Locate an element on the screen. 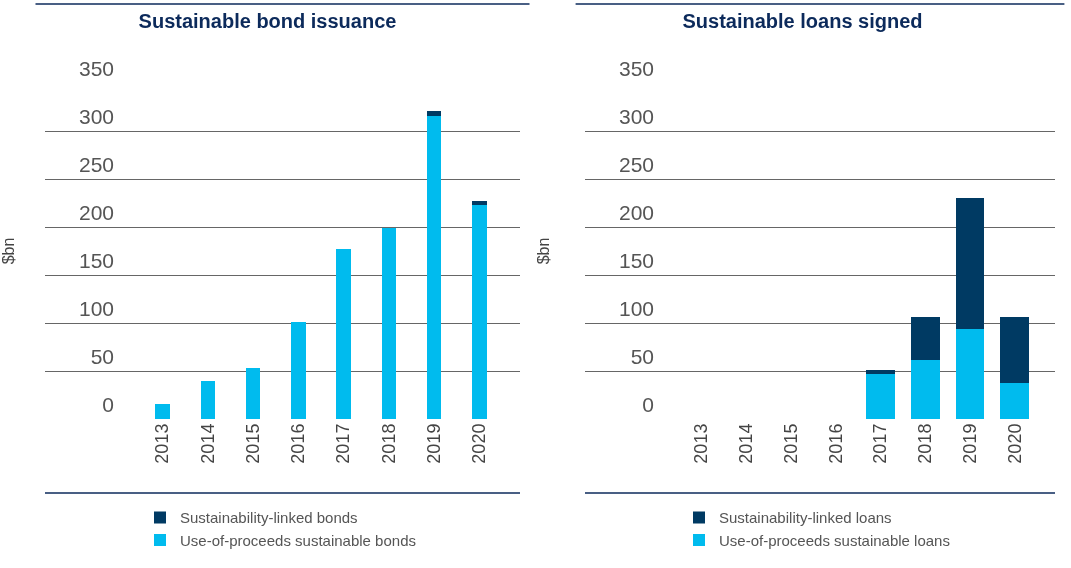  legend-label: Use-of-proceeds sustainable bonds is located at coordinates (298, 540).